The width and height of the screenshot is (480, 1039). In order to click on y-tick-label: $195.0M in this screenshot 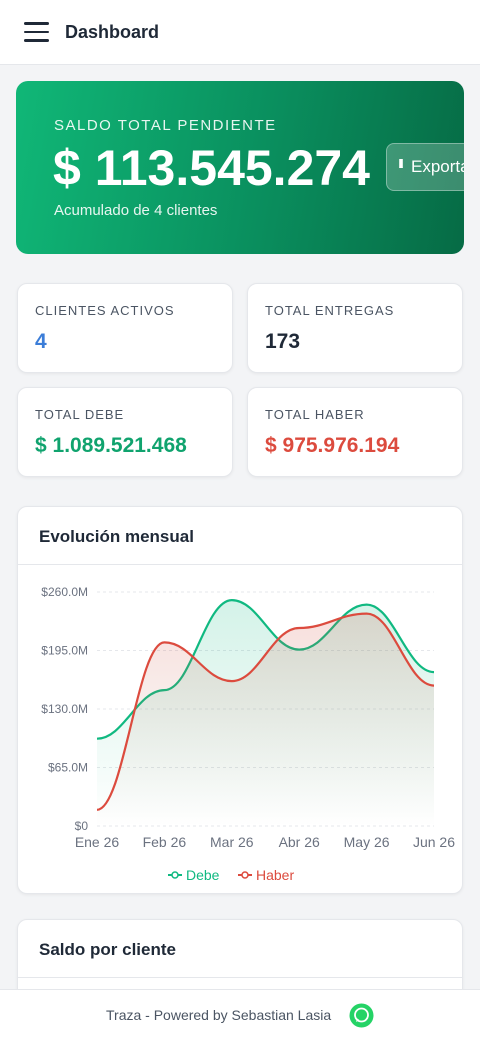, I will do `click(64, 651)`.